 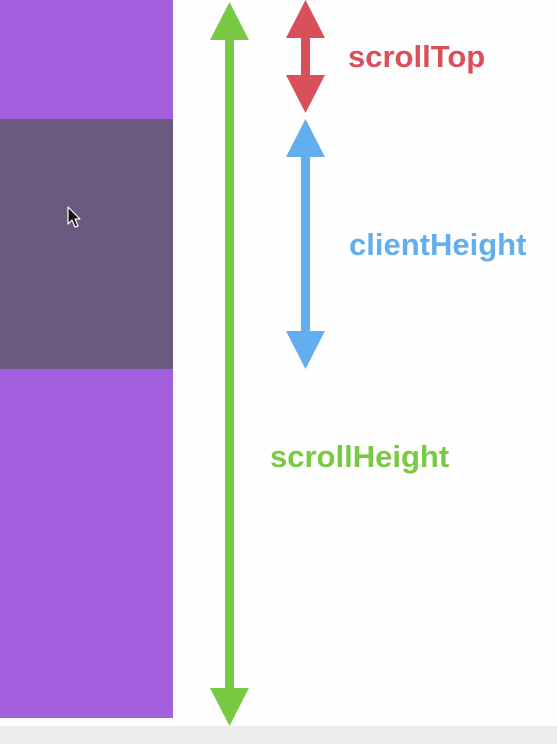 I want to click on client-height-arrow, so click(x=305, y=244).